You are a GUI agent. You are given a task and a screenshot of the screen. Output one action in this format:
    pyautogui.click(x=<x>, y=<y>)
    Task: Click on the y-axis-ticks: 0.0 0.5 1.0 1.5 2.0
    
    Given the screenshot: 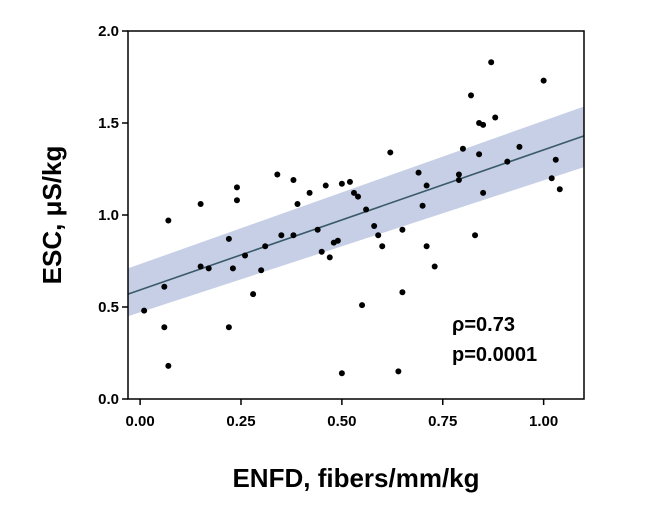 What is the action you would take?
    pyautogui.click(x=113, y=215)
    